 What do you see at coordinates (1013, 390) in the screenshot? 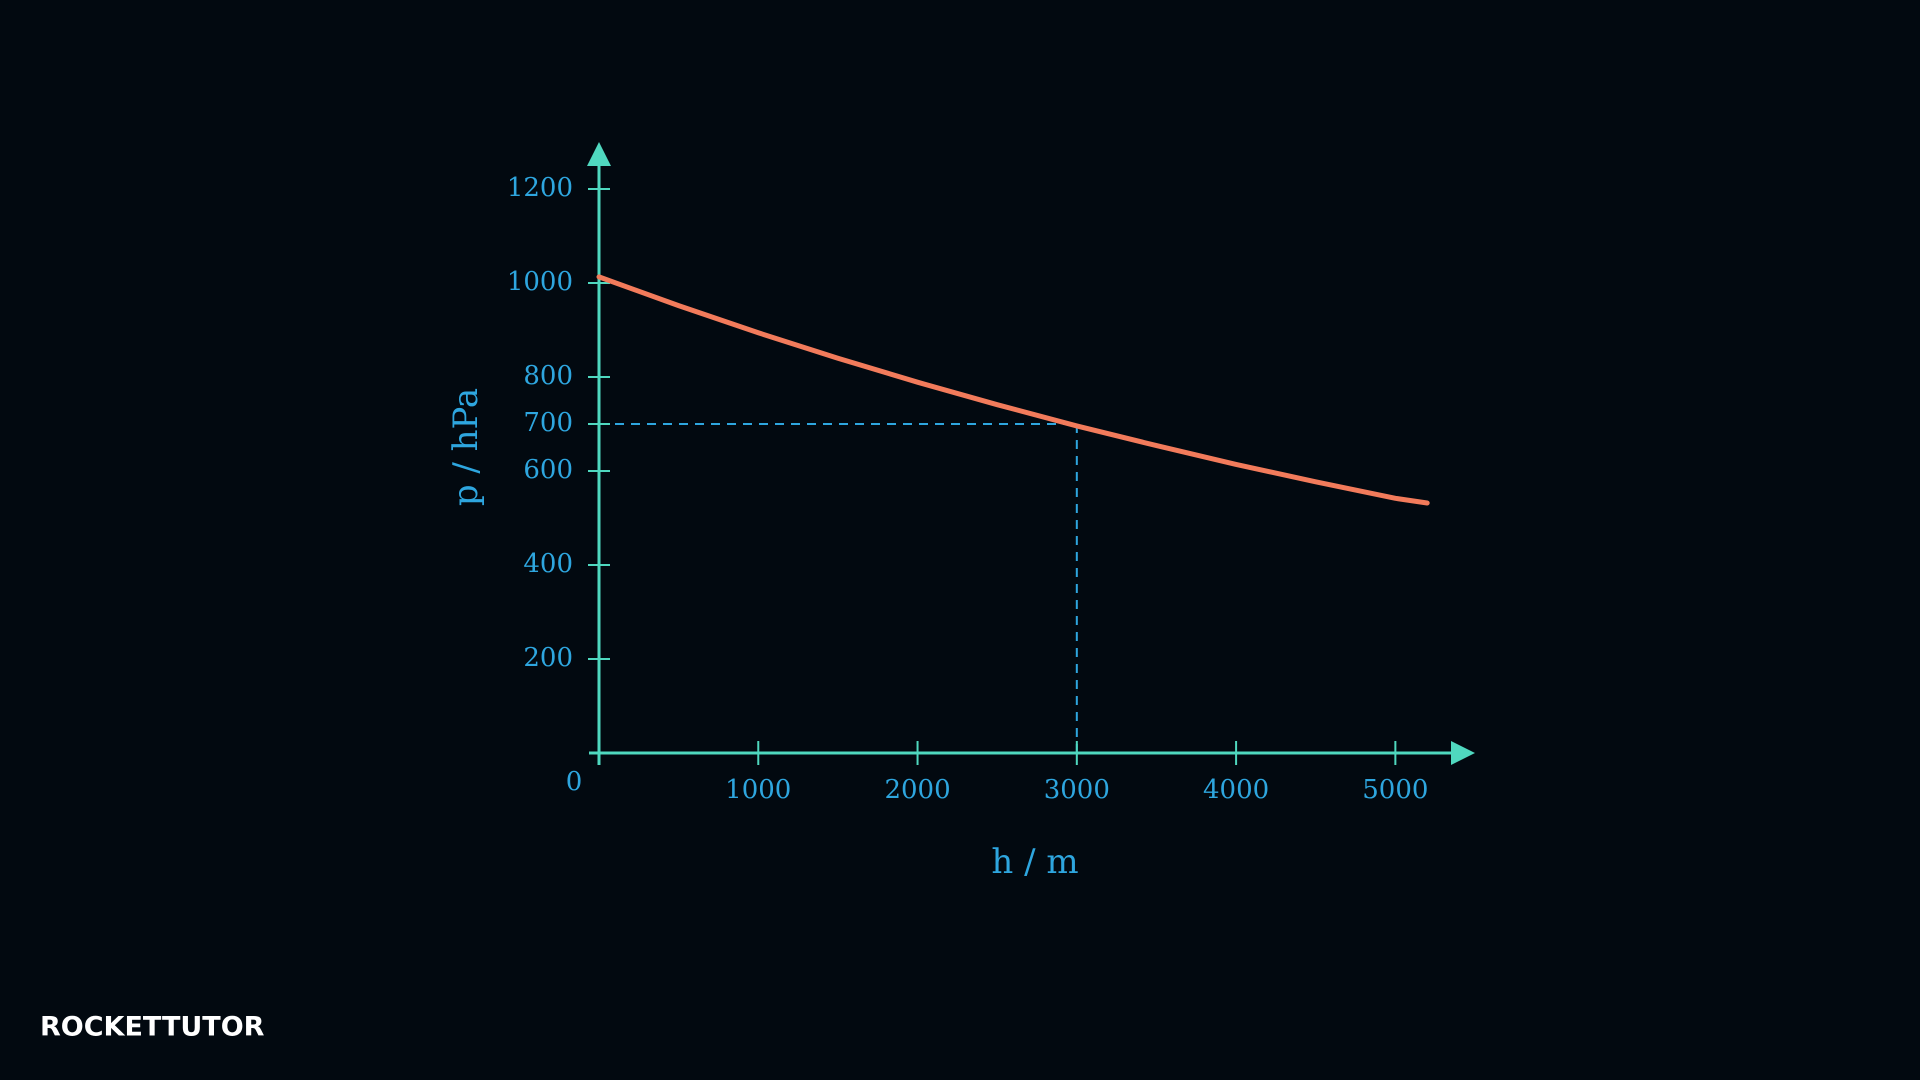
I see `data-line` at bounding box center [1013, 390].